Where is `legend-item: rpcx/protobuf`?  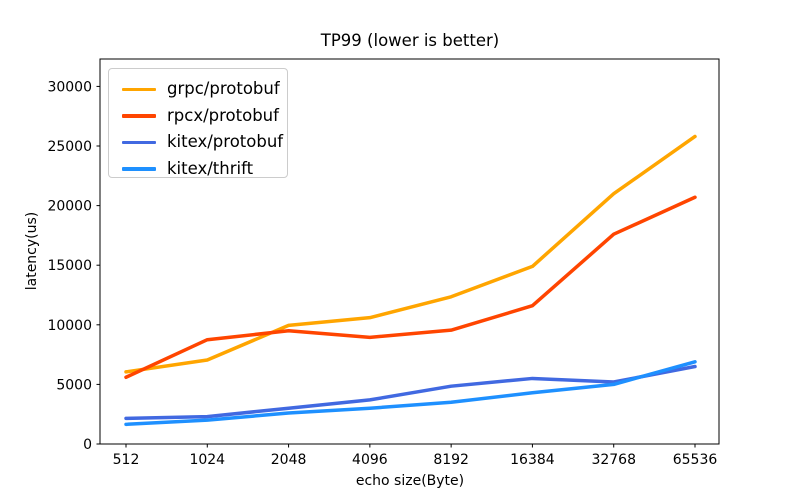
legend-item: rpcx/protobuf is located at coordinates (204, 116).